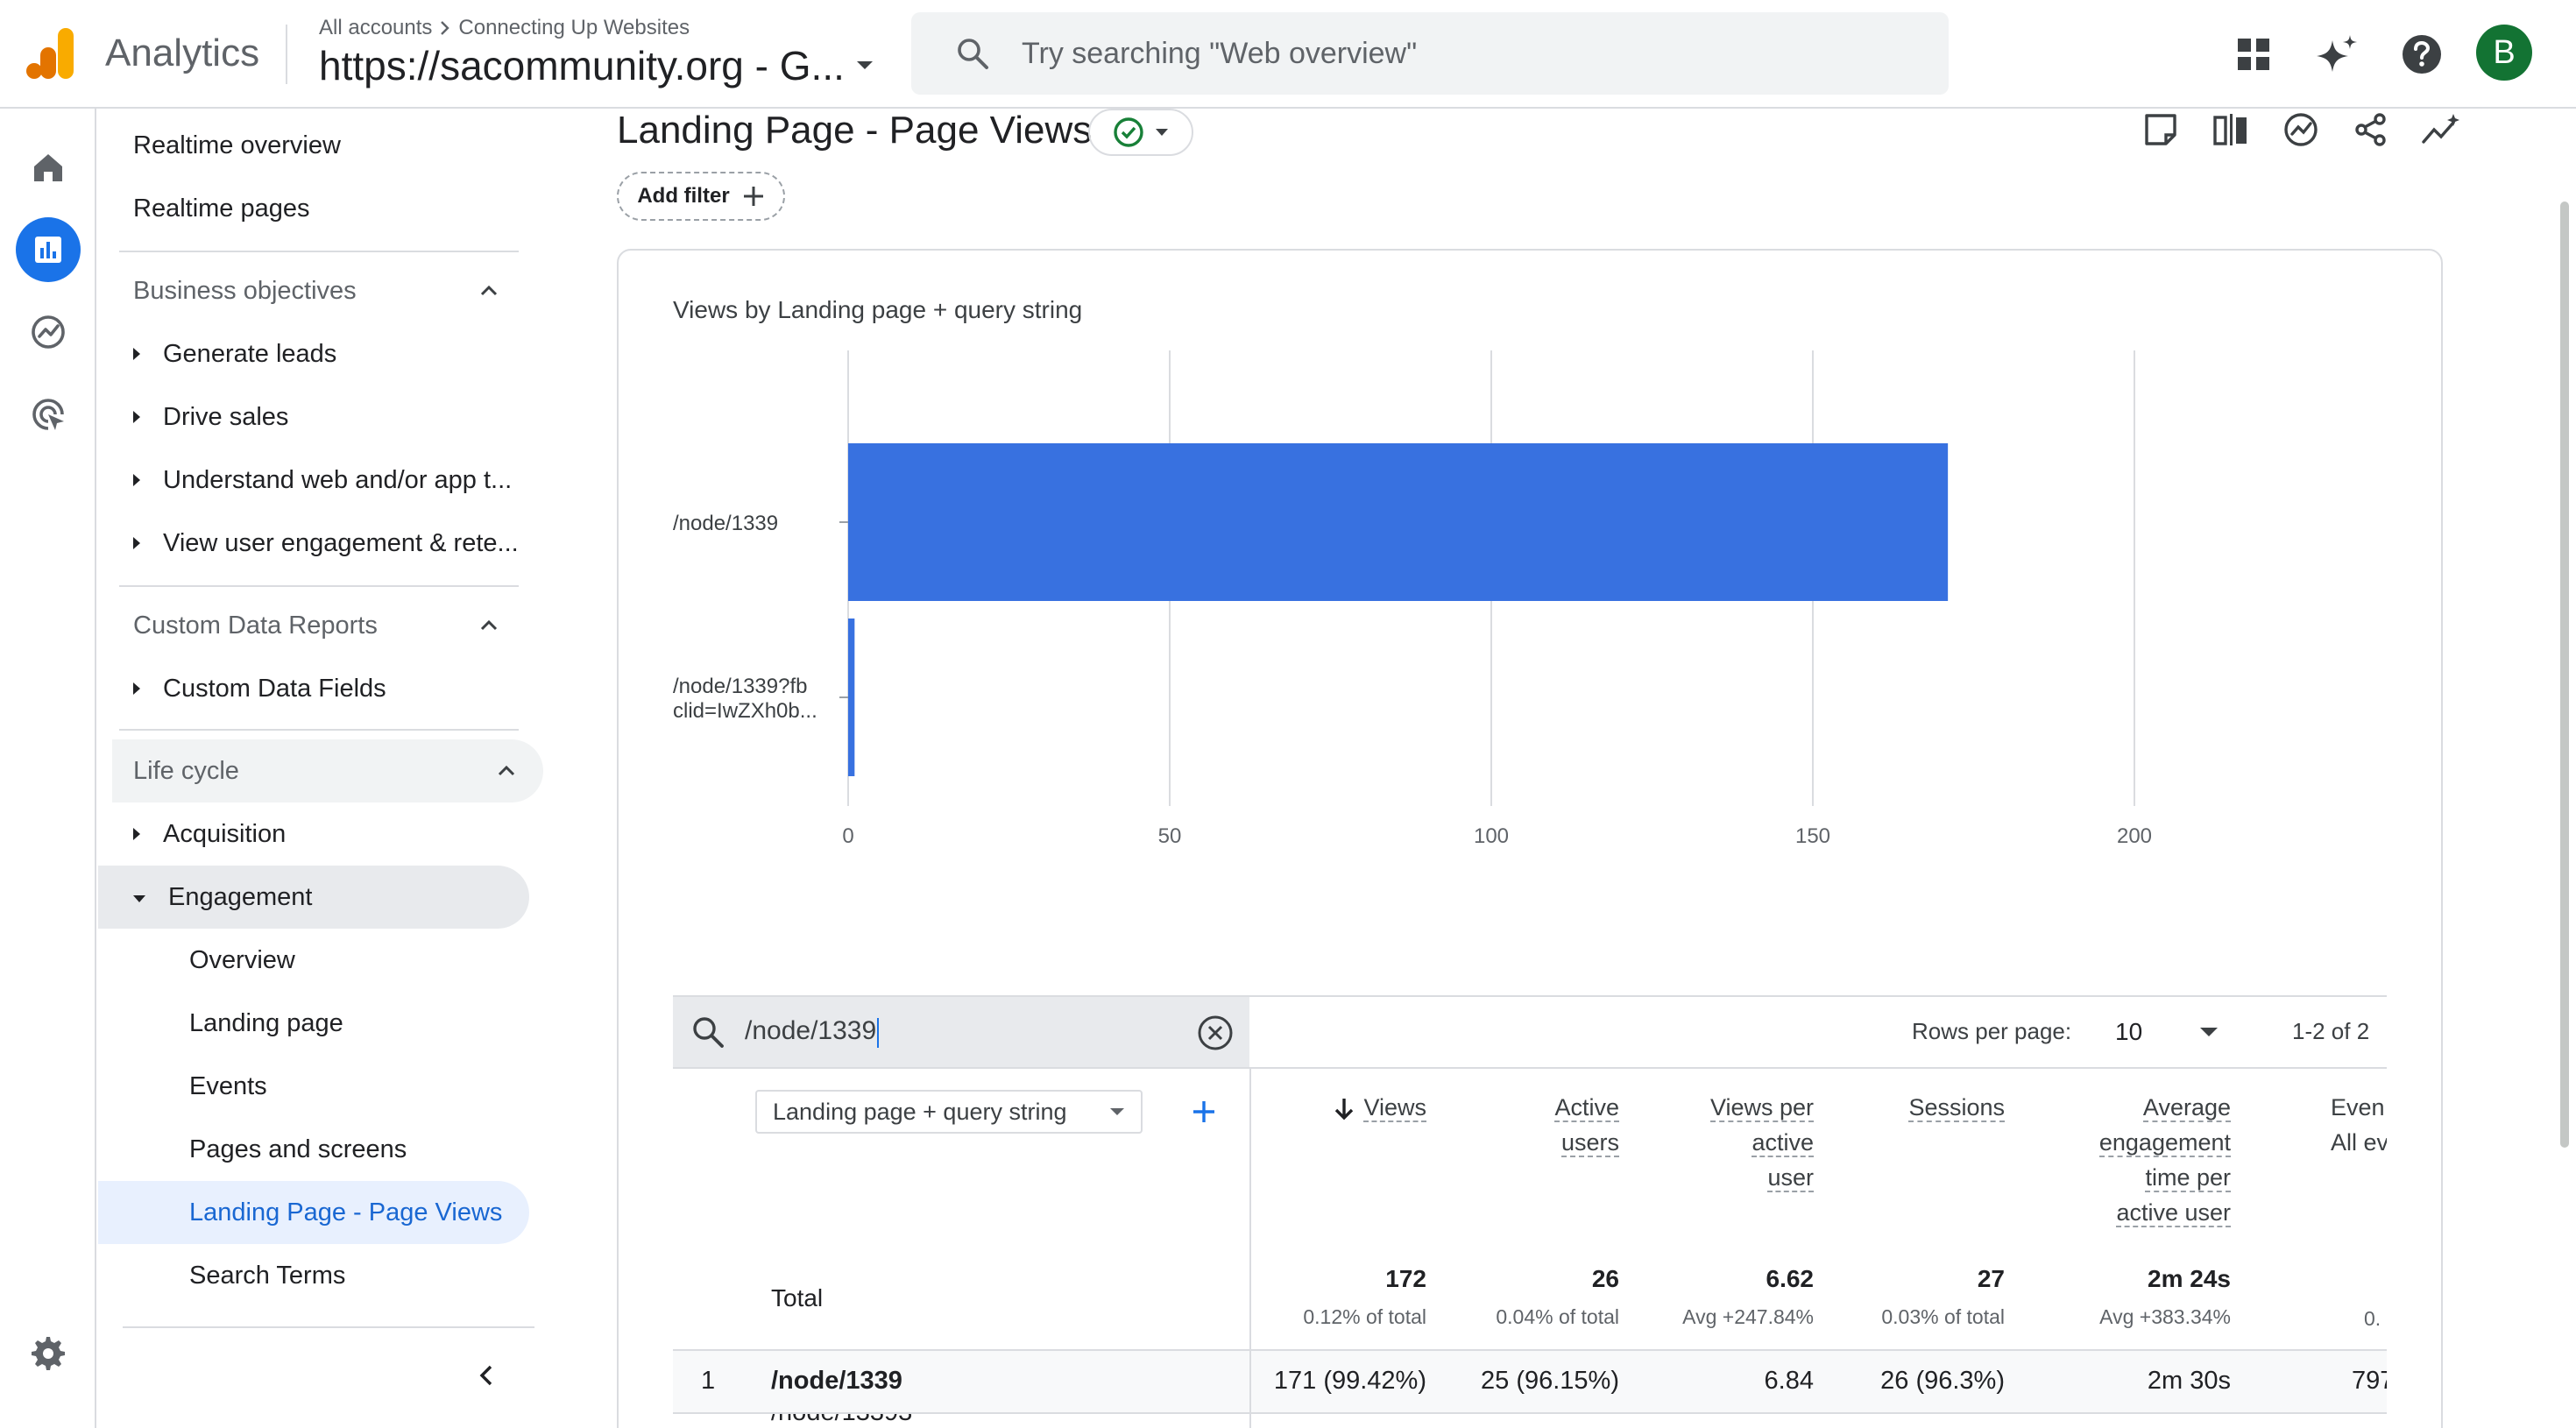 The image size is (2576, 1428). I want to click on nav-pages-and-screens: Pages and screens, so click(298, 1149).